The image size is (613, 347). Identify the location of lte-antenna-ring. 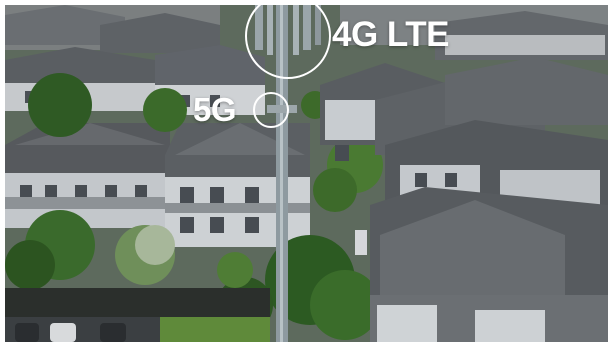
(288, 42).